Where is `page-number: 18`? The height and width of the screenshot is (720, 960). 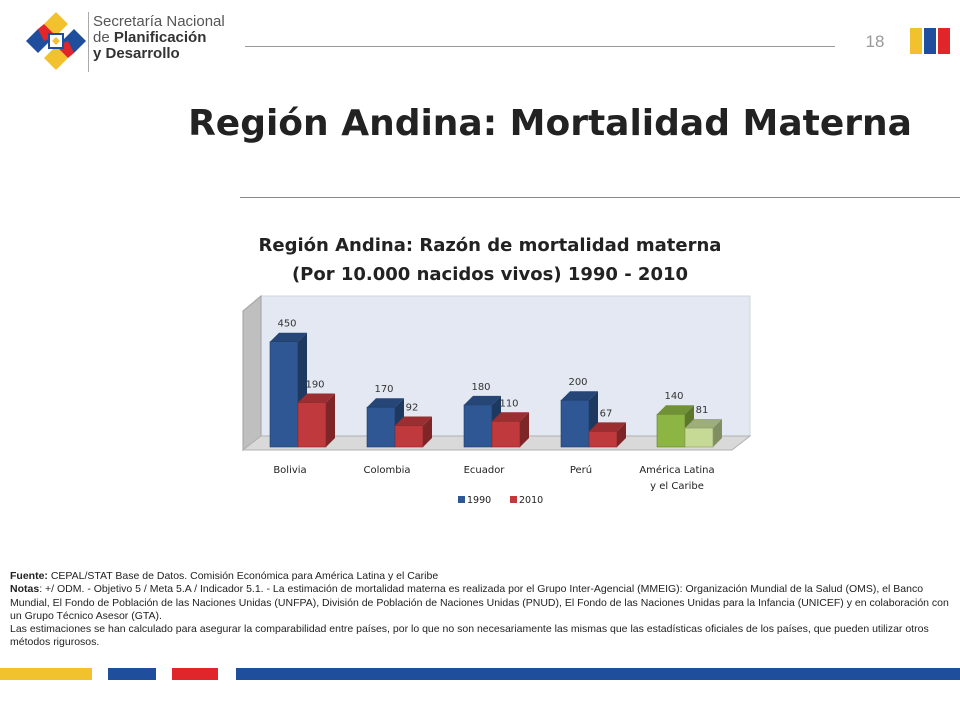 page-number: 18 is located at coordinates (875, 41).